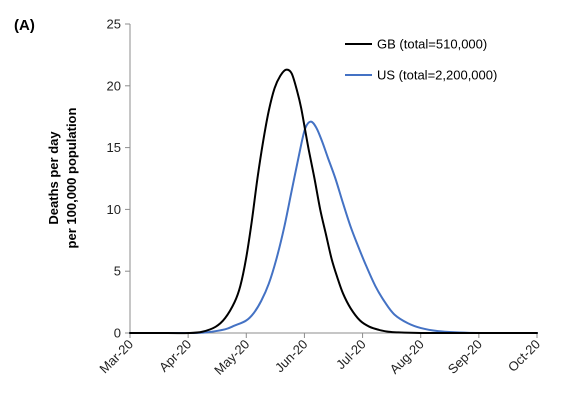 The image size is (576, 407). Describe the element at coordinates (62, 178) in the screenshot. I see `y-axis-title: Deaths per day per 100,000 population` at that location.